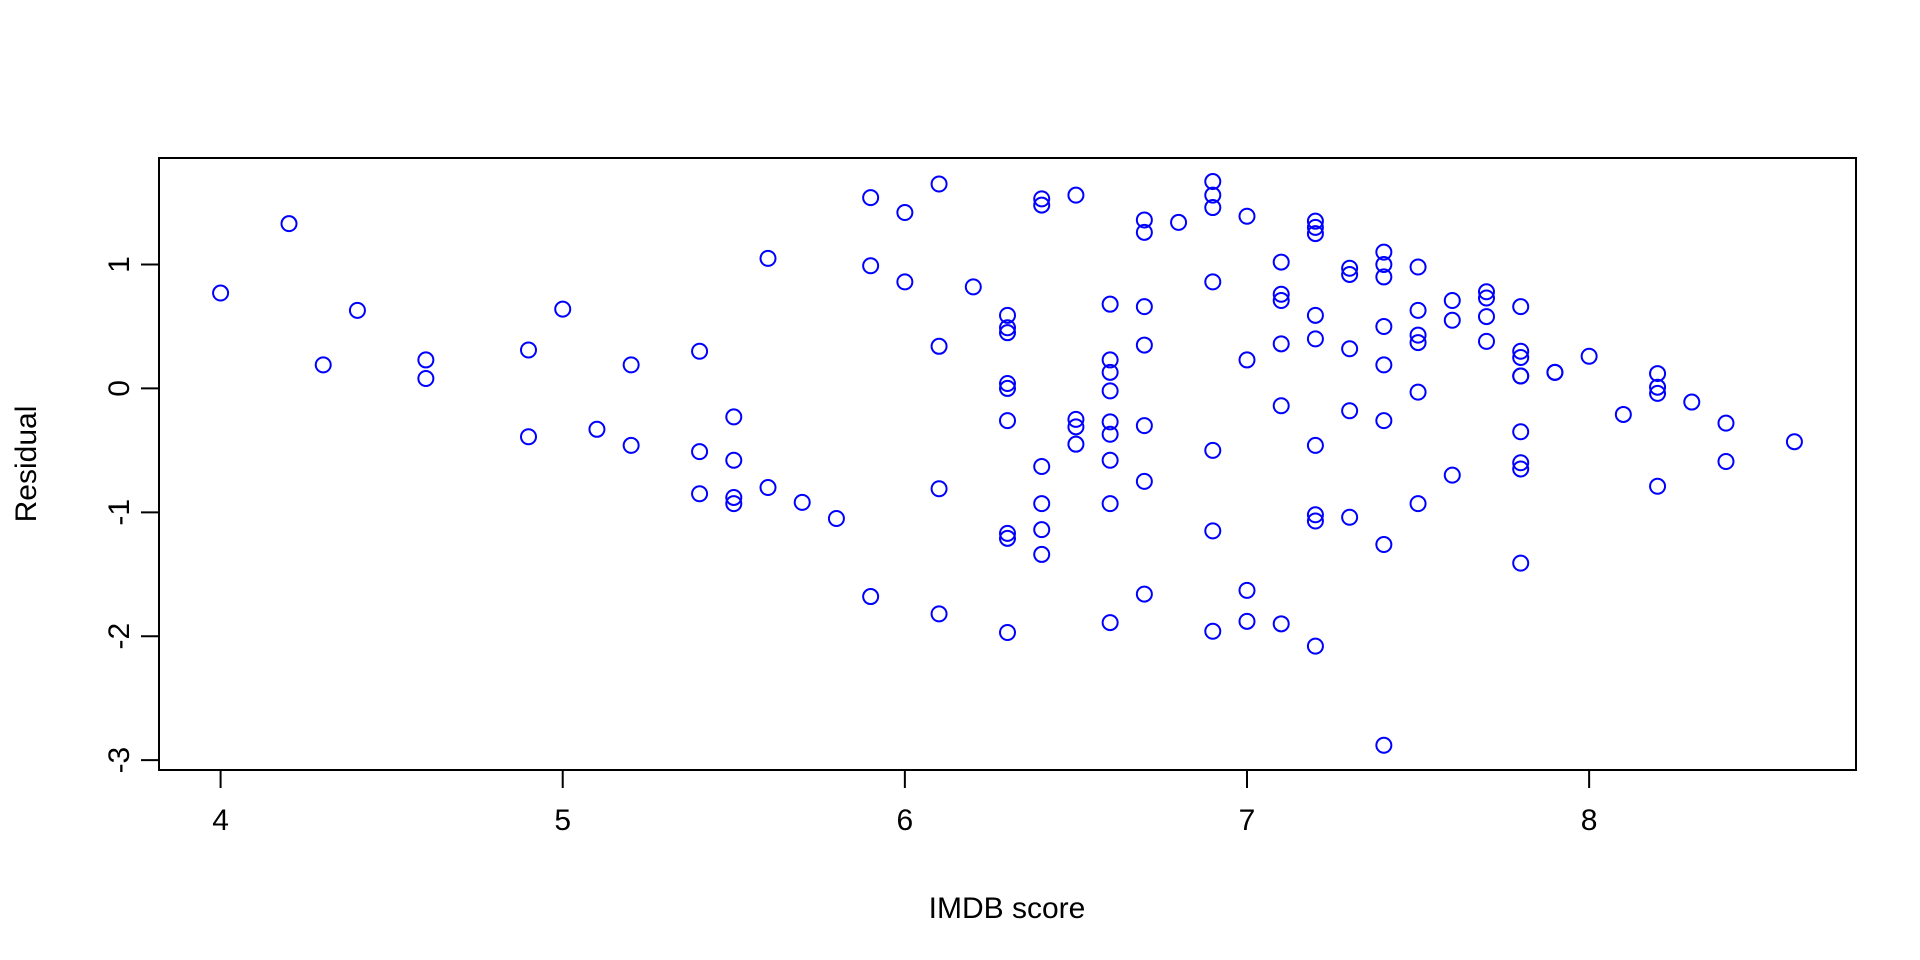  What do you see at coordinates (119, 636) in the screenshot?
I see `y-tick-label: -2` at bounding box center [119, 636].